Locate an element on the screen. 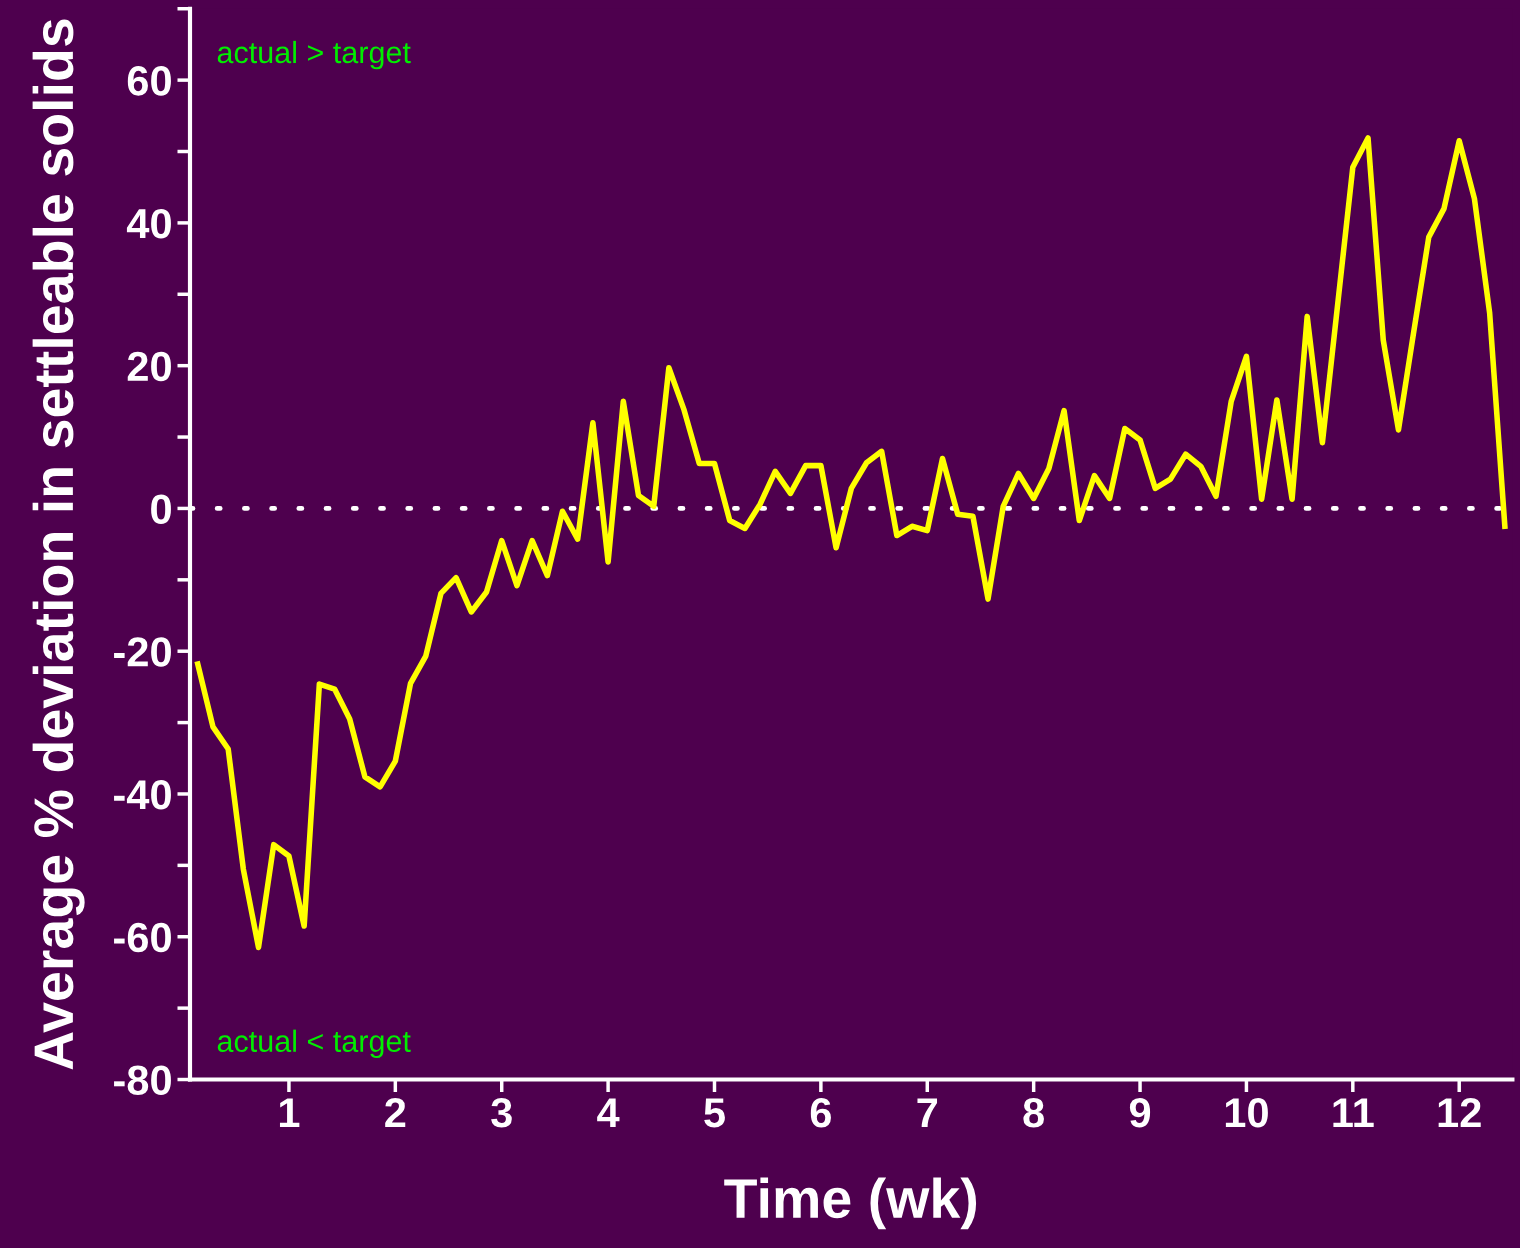 This screenshot has width=1520, height=1248. x-tick-label: 6 is located at coordinates (820, 1112).